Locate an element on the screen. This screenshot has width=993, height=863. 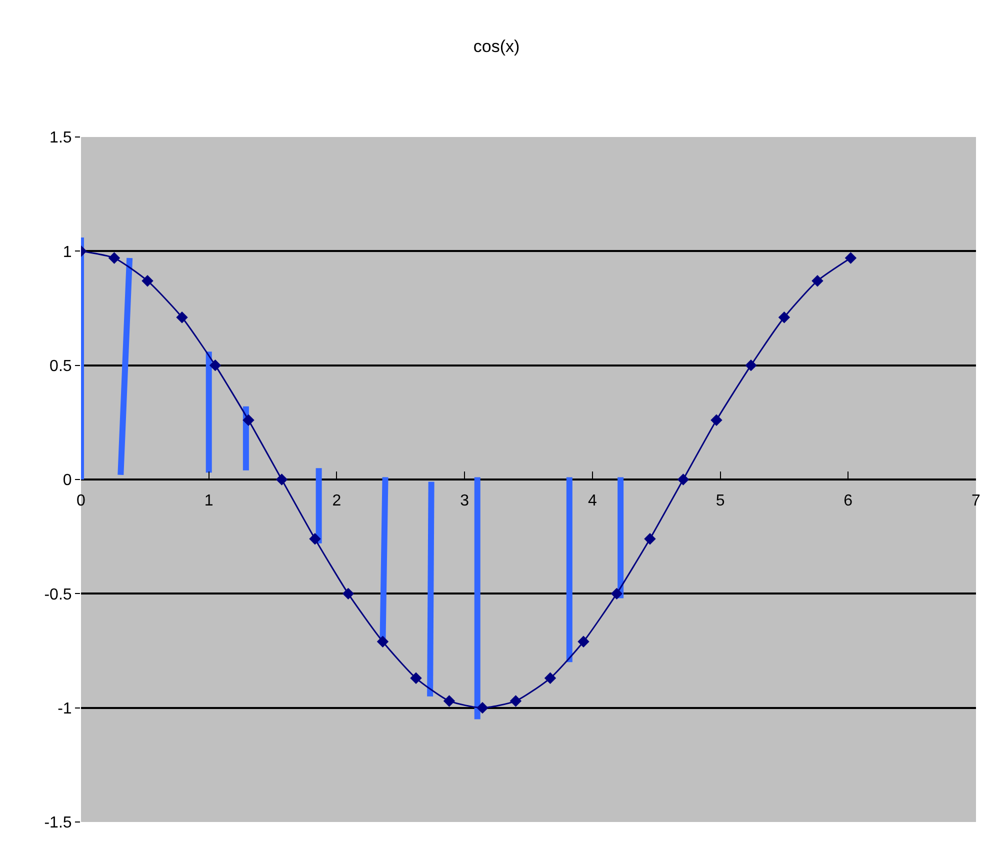
x-tick-label: 3 is located at coordinates (465, 501).